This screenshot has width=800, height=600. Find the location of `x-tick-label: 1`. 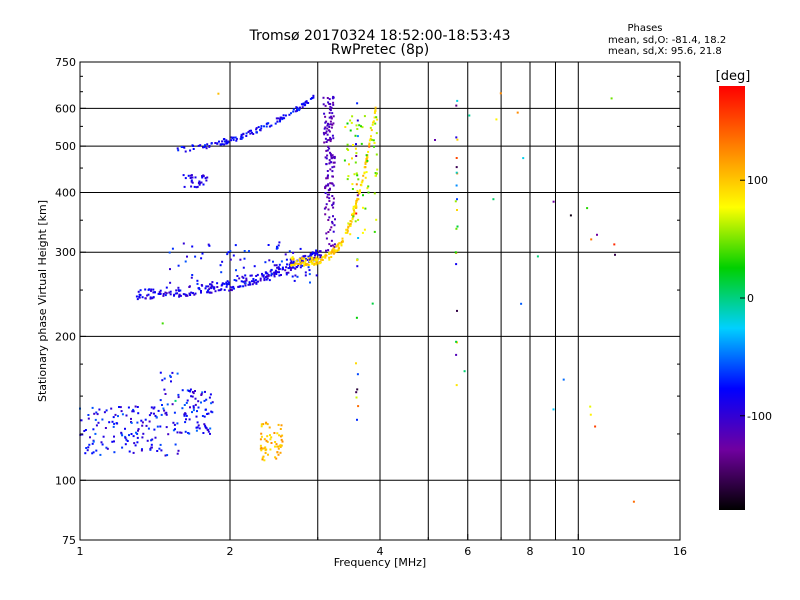

x-tick-label: 1 is located at coordinates (80, 551).